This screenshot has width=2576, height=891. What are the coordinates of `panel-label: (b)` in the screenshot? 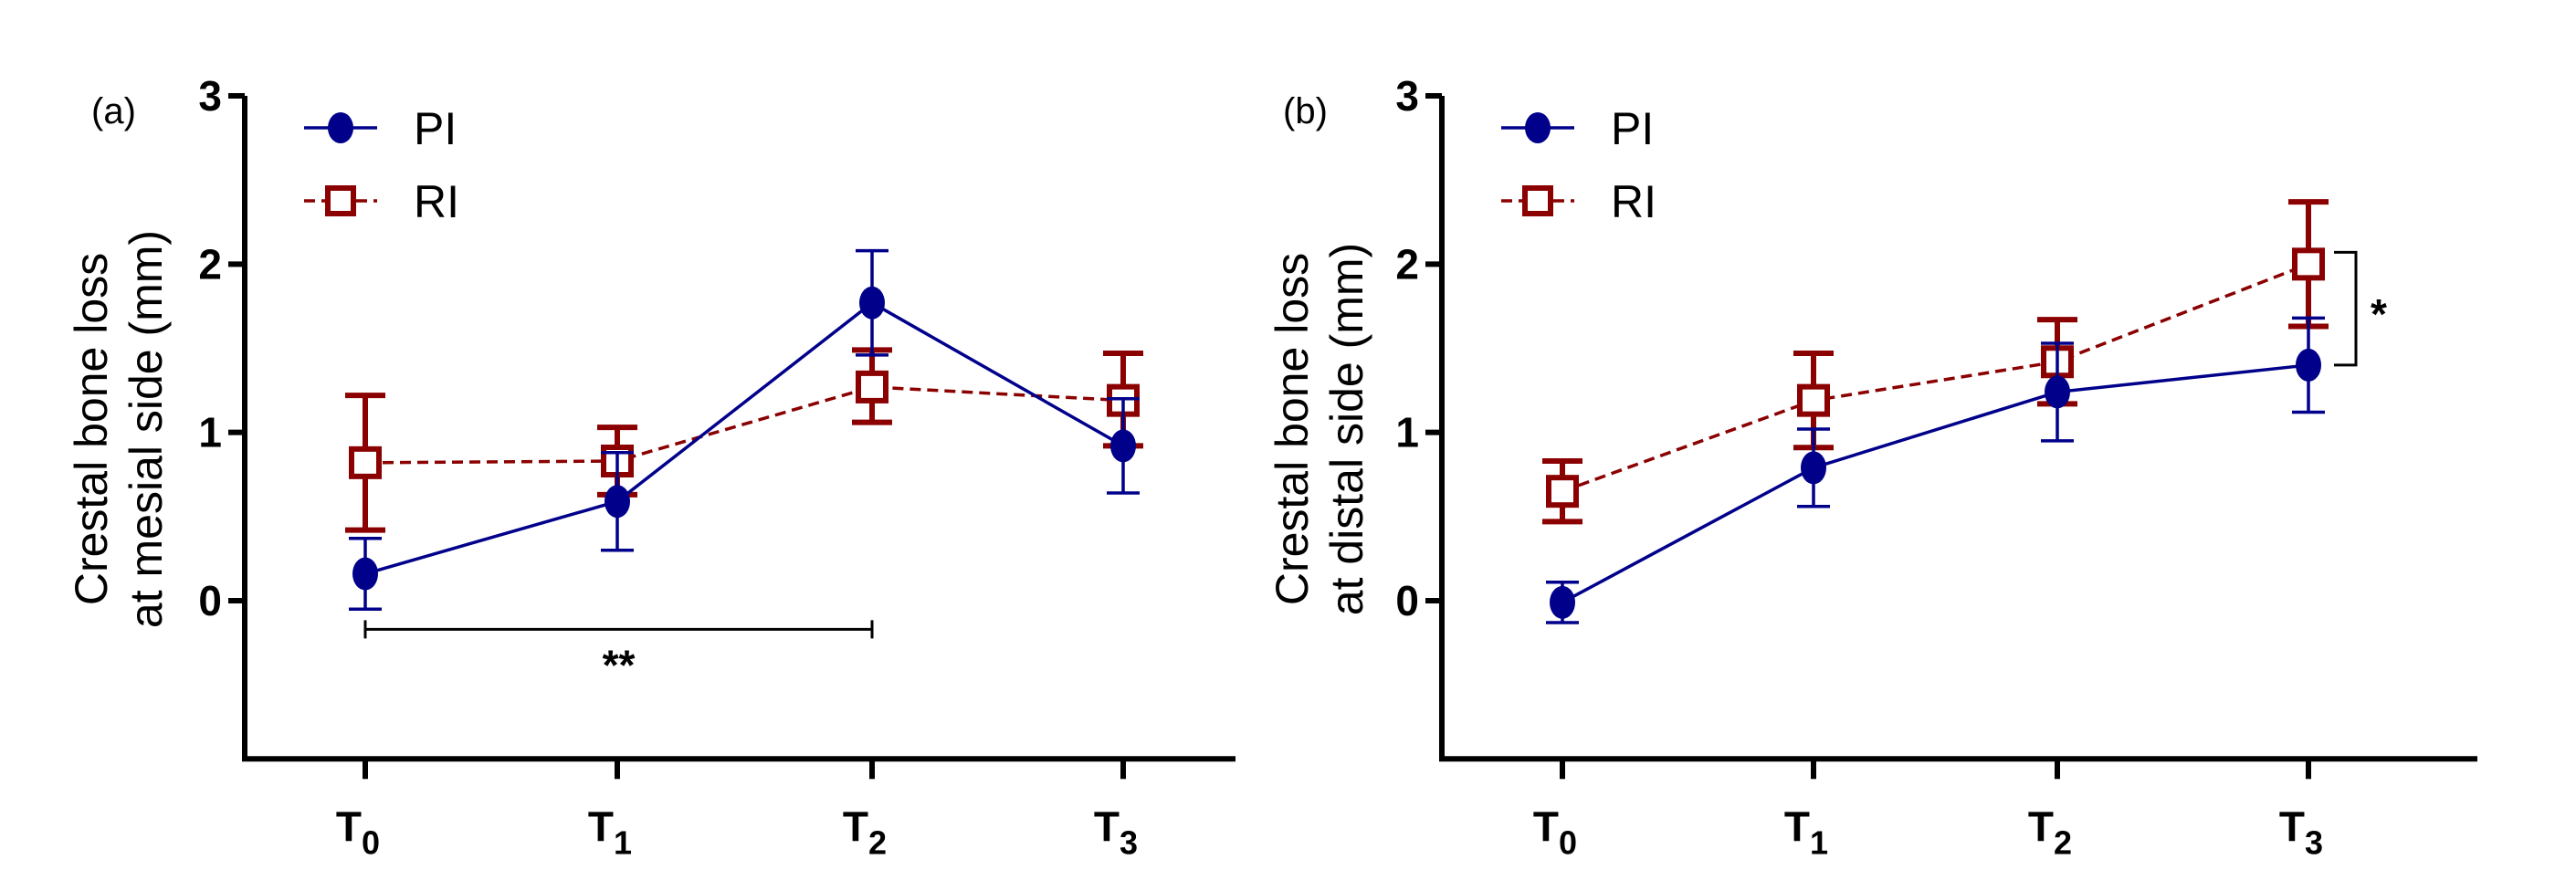 It's located at (1305, 111).